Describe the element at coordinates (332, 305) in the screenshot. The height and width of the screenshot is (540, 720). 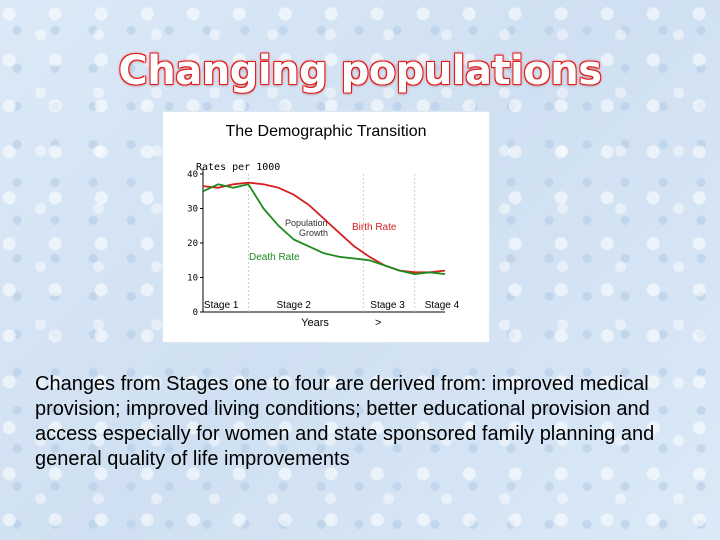
I see `stage-labels: Stage 1 Stage 2 Stage 3 Stage 4` at that location.